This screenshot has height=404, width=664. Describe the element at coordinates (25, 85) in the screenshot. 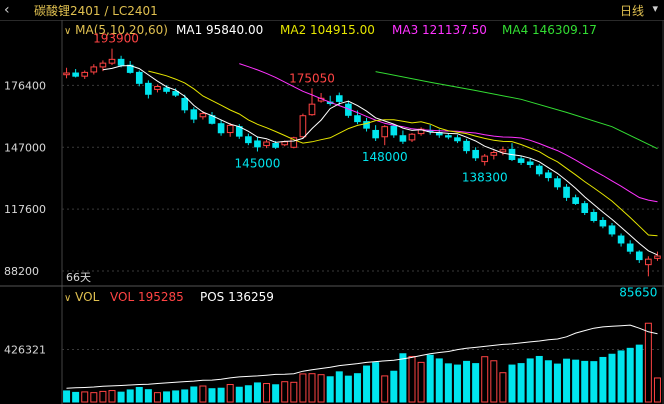

I see `price-tick-label: 176400` at that location.